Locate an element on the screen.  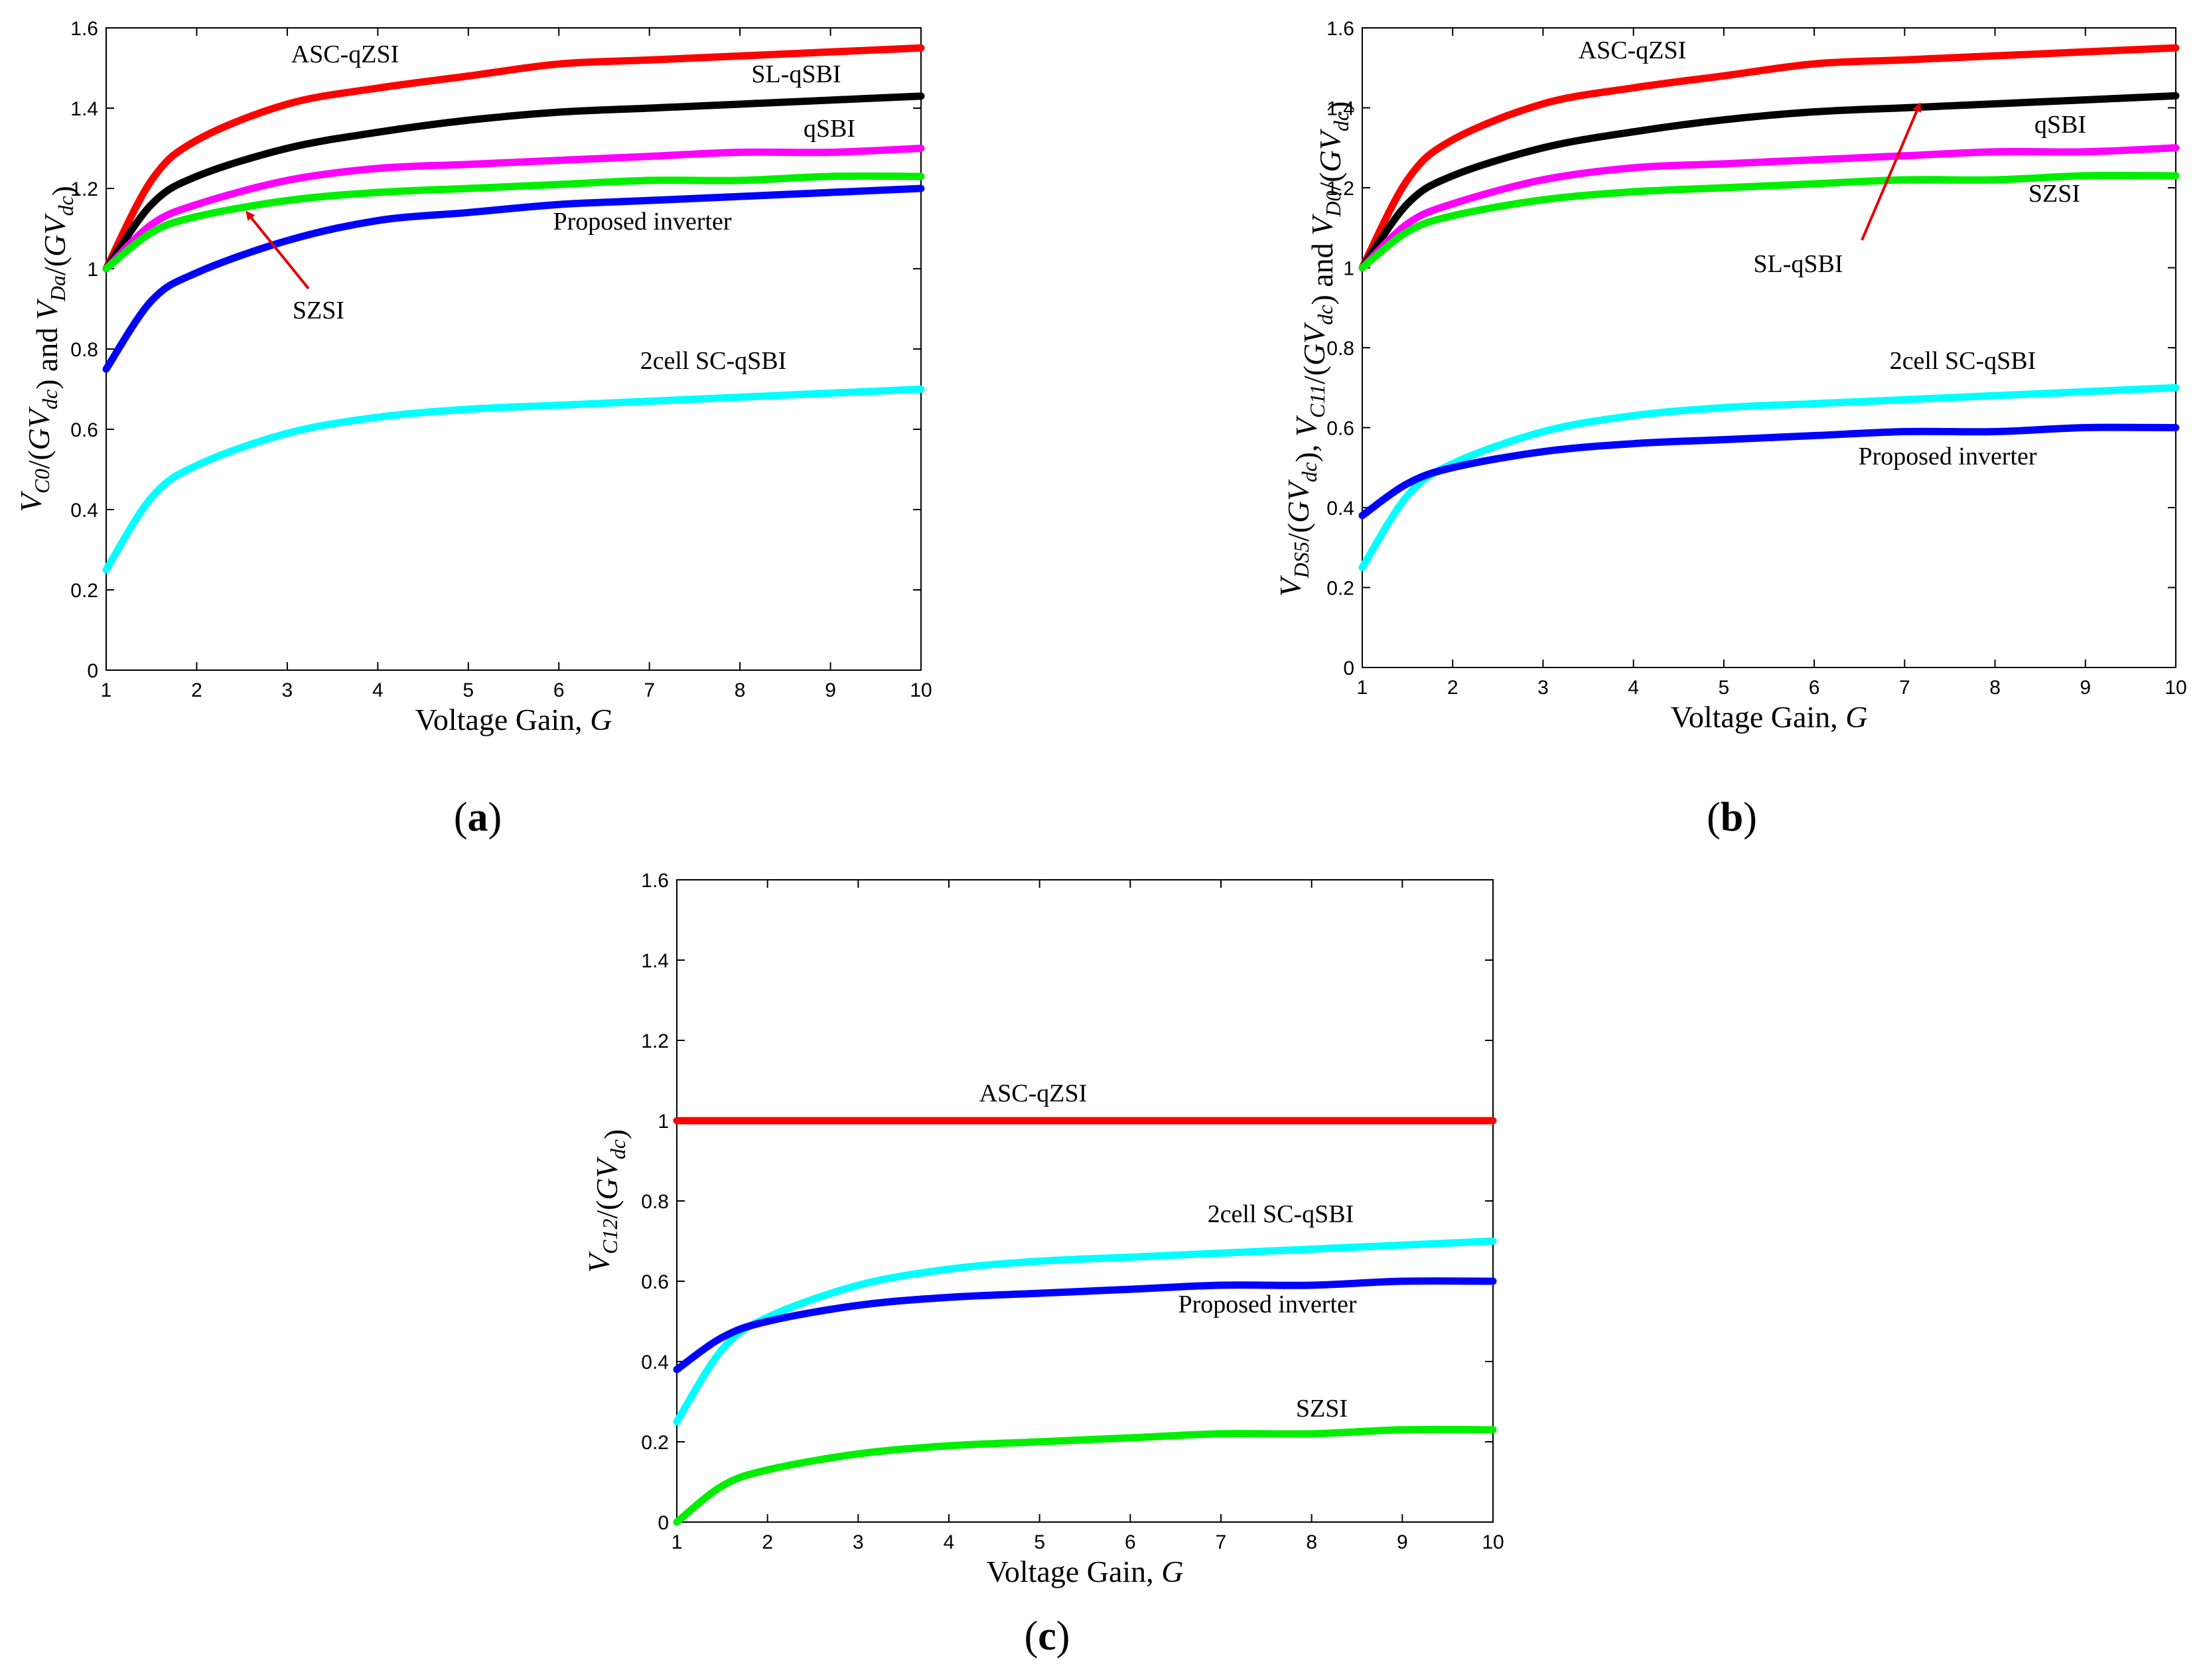
y-axis-title: VDS5/(GVdc), VC11/(GVdc) and VD0/(GVdc) is located at coordinates (1314, 349).